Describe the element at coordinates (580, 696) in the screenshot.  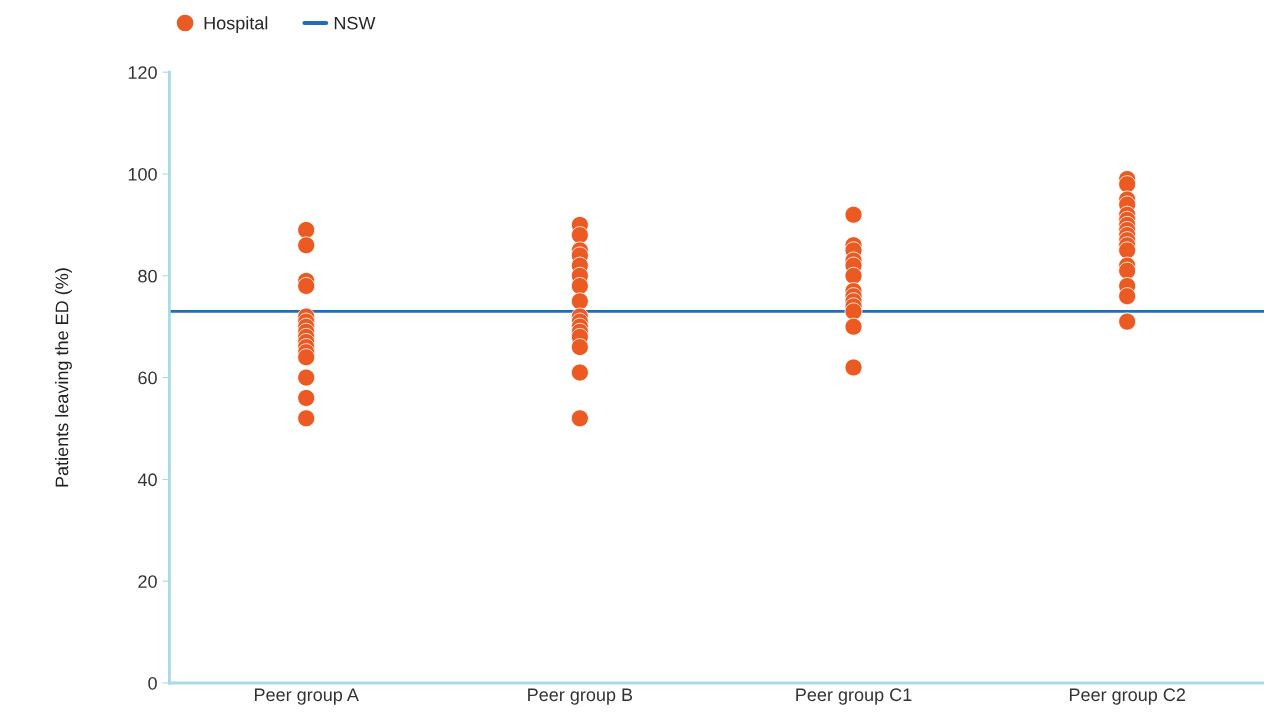
I see `x-tick-label: Peer group B` at that location.